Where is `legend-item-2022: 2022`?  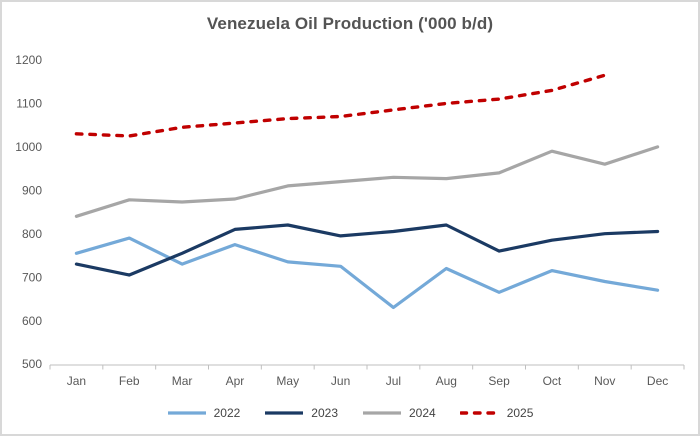 legend-item-2022: 2022 is located at coordinates (204, 413).